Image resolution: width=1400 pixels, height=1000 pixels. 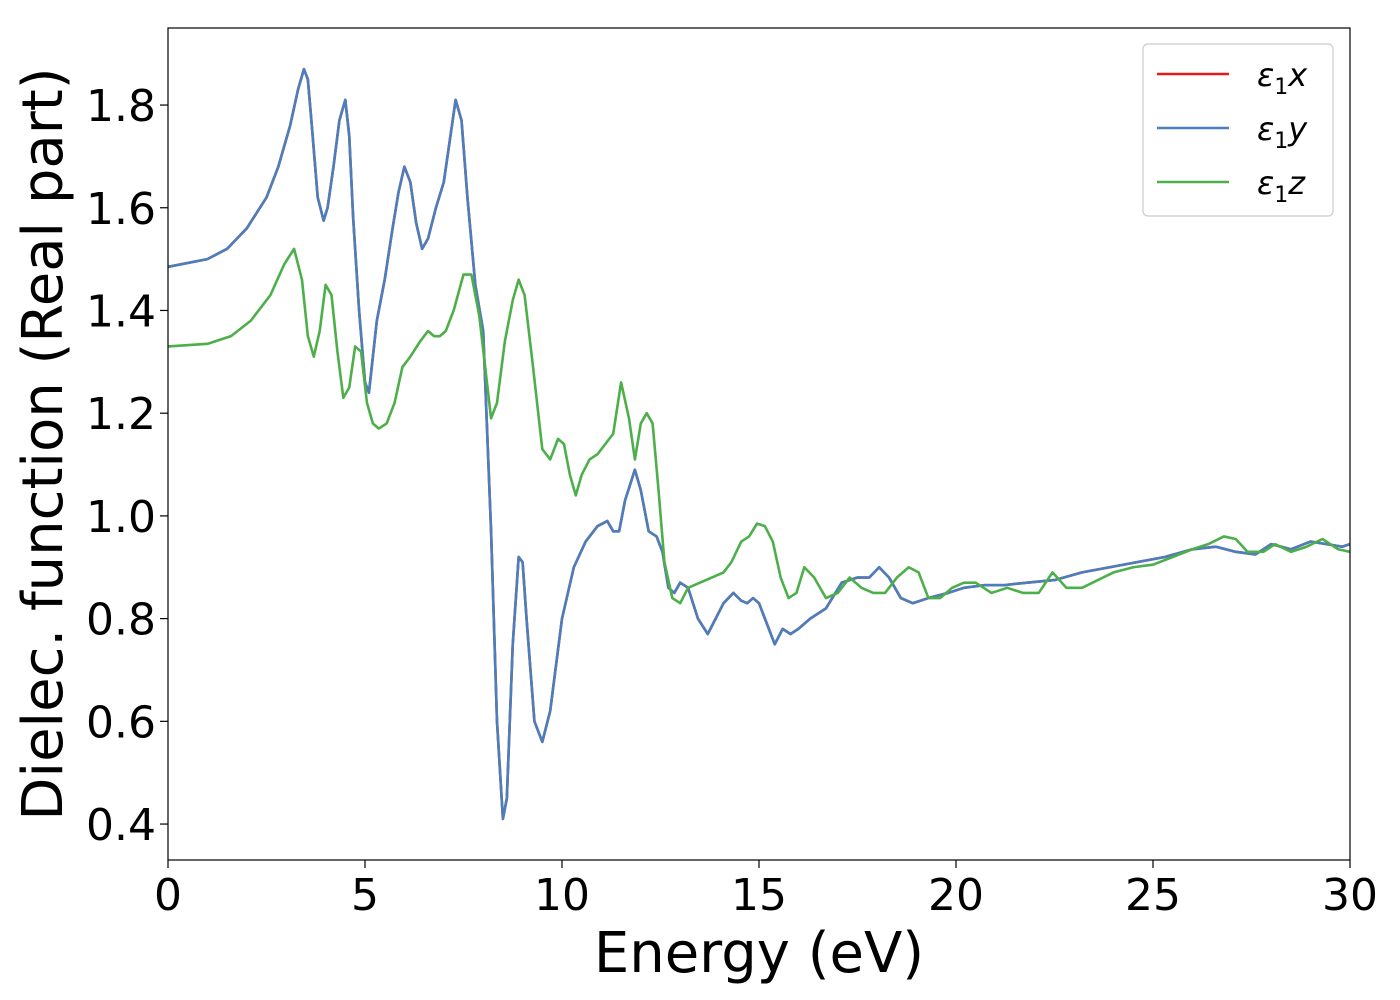 What do you see at coordinates (121, 825) in the screenshot?
I see `y-tick-label: 0.4` at bounding box center [121, 825].